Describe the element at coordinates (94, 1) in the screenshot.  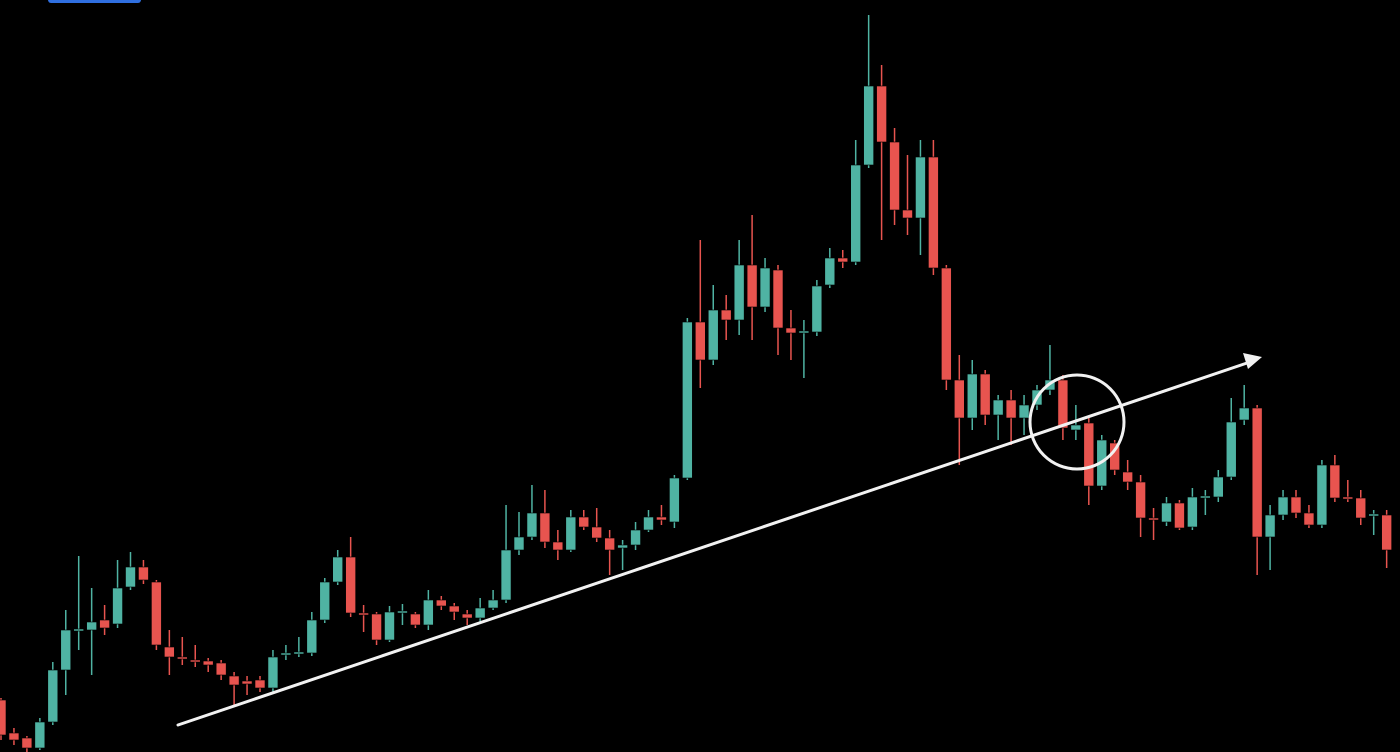
I see `toolbar-button` at that location.